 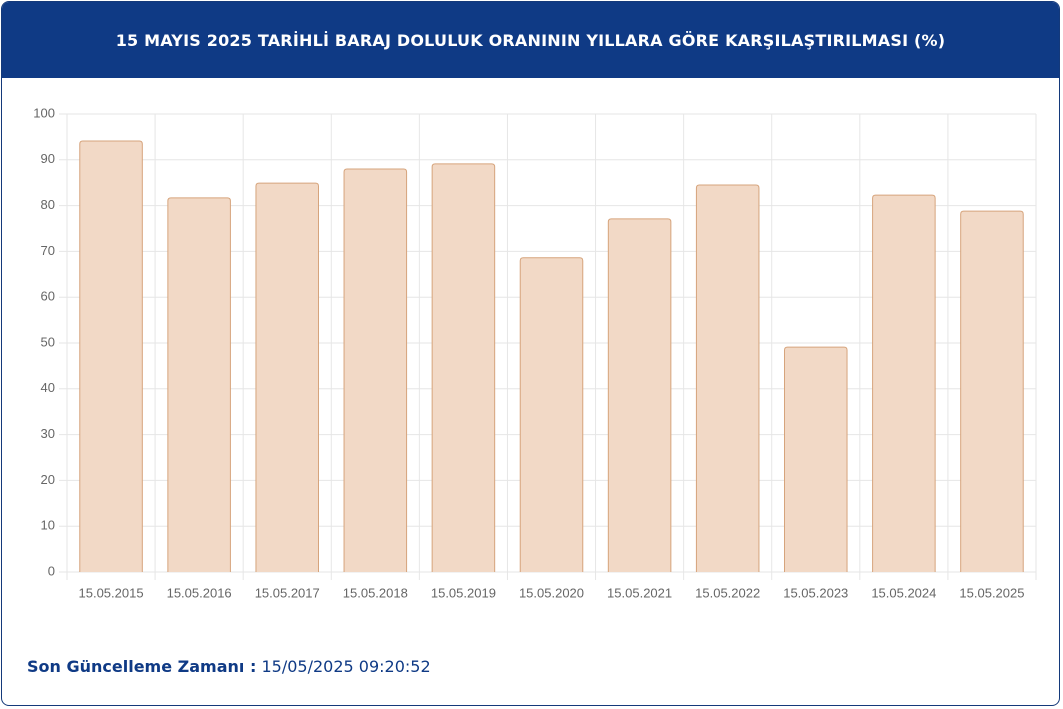 I want to click on footer-value: 15/05/2025 09:20:52, so click(x=346, y=666).